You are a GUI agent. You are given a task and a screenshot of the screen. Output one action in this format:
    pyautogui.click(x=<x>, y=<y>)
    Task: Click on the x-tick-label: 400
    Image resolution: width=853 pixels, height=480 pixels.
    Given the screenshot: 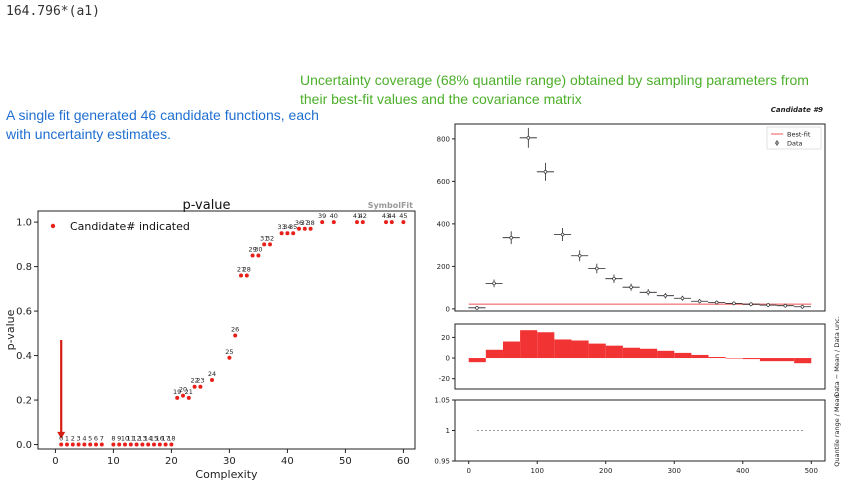 What is the action you would take?
    pyautogui.click(x=742, y=471)
    